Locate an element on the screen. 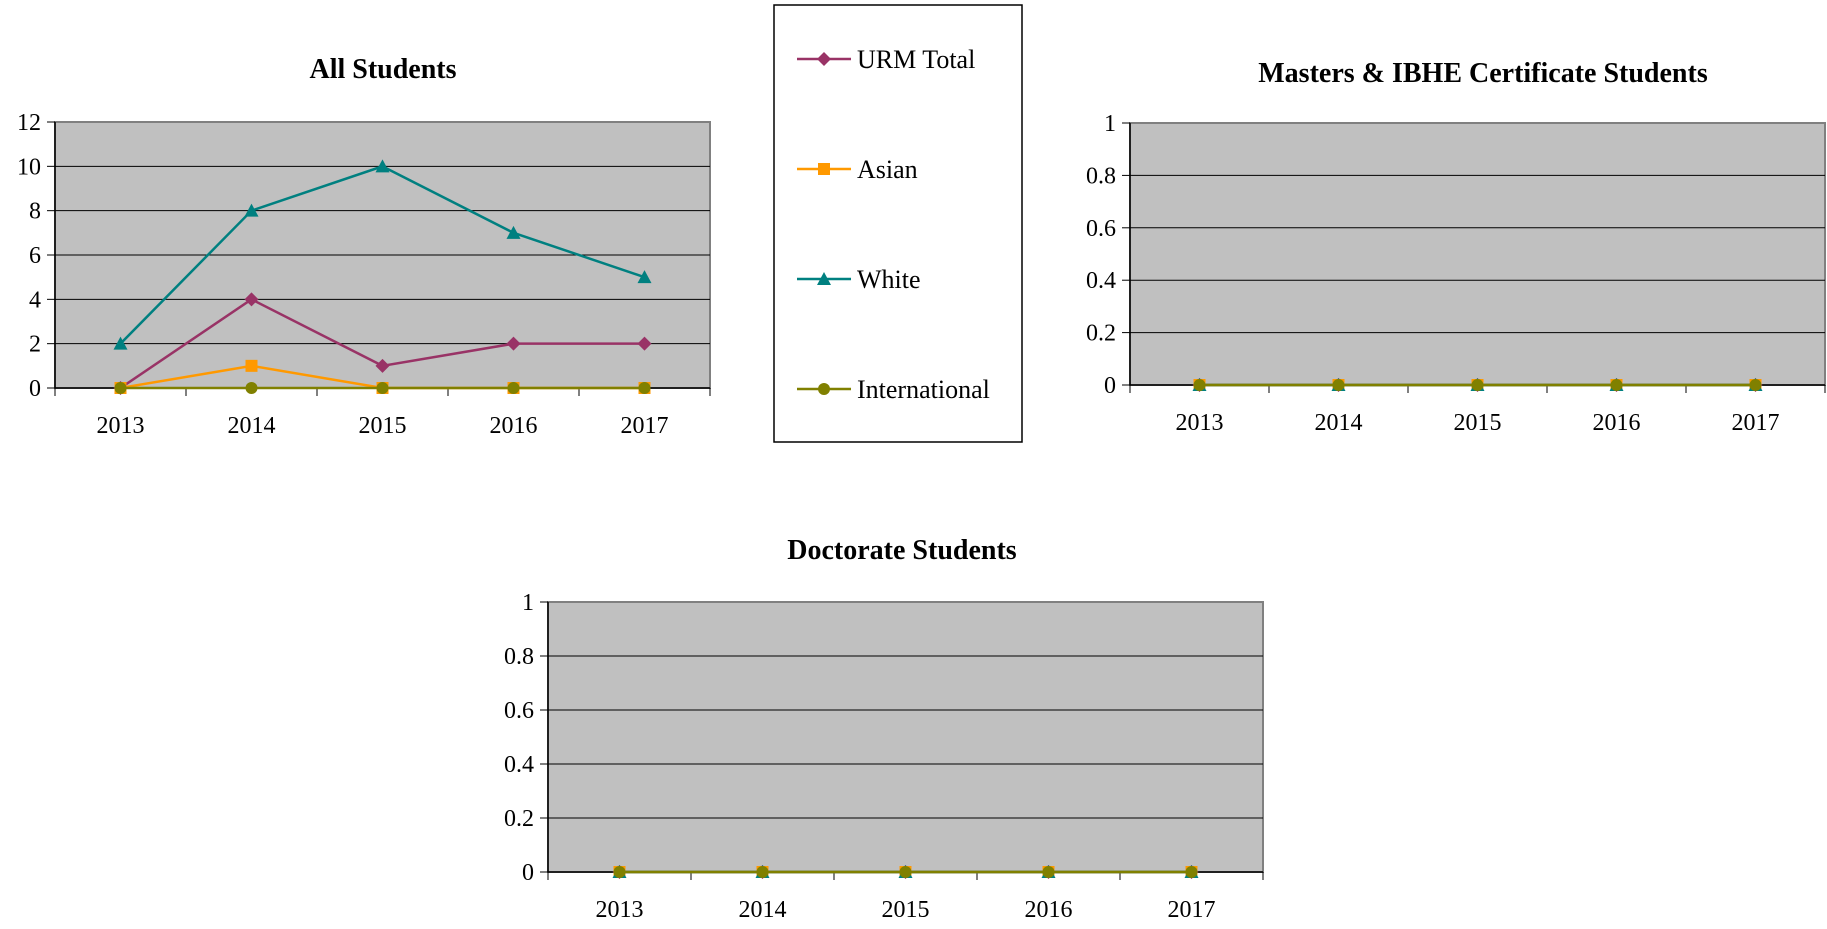 The image size is (1827, 929). legend-marker-international is located at coordinates (824, 389).